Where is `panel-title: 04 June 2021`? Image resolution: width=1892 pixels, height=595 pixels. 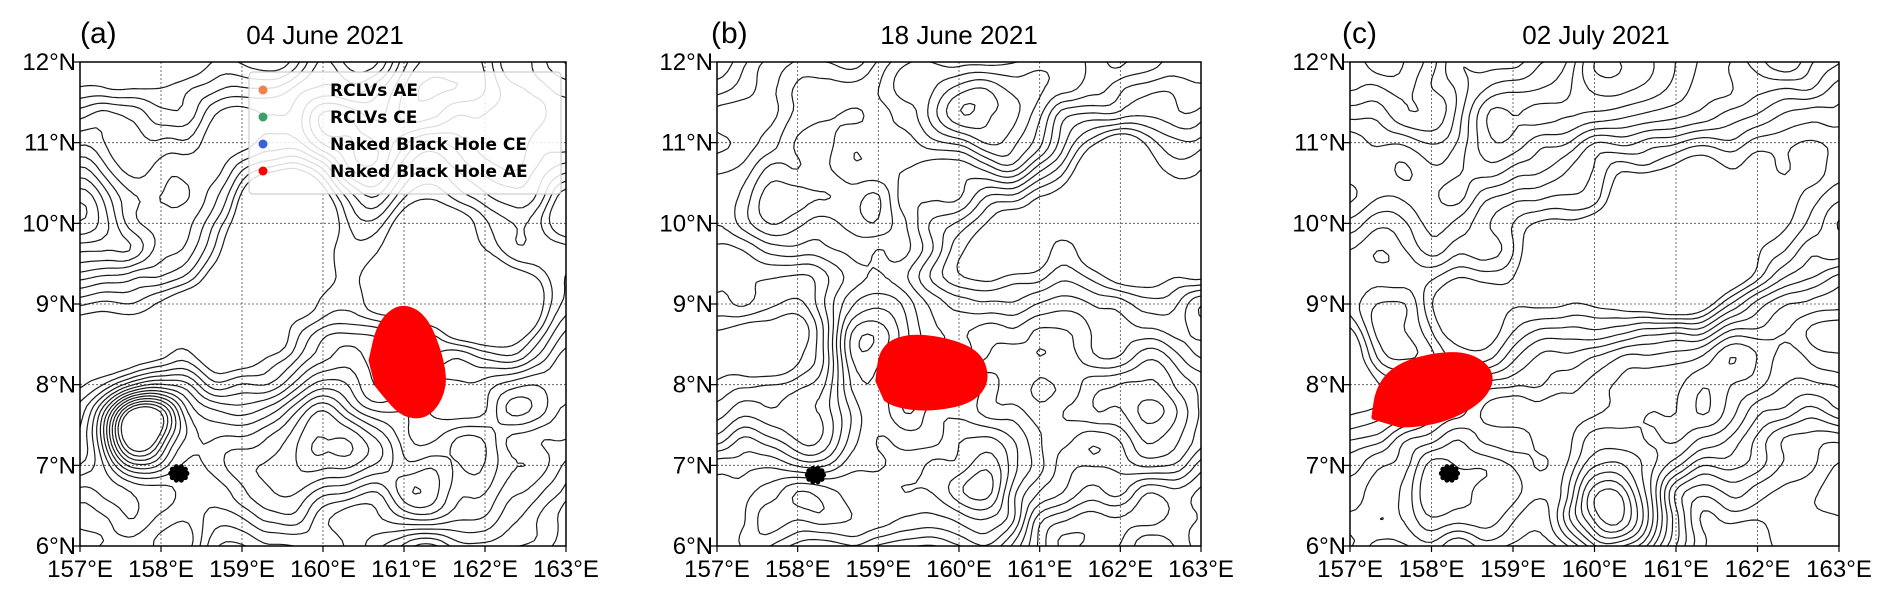 panel-title: 04 June 2021 is located at coordinates (325, 35).